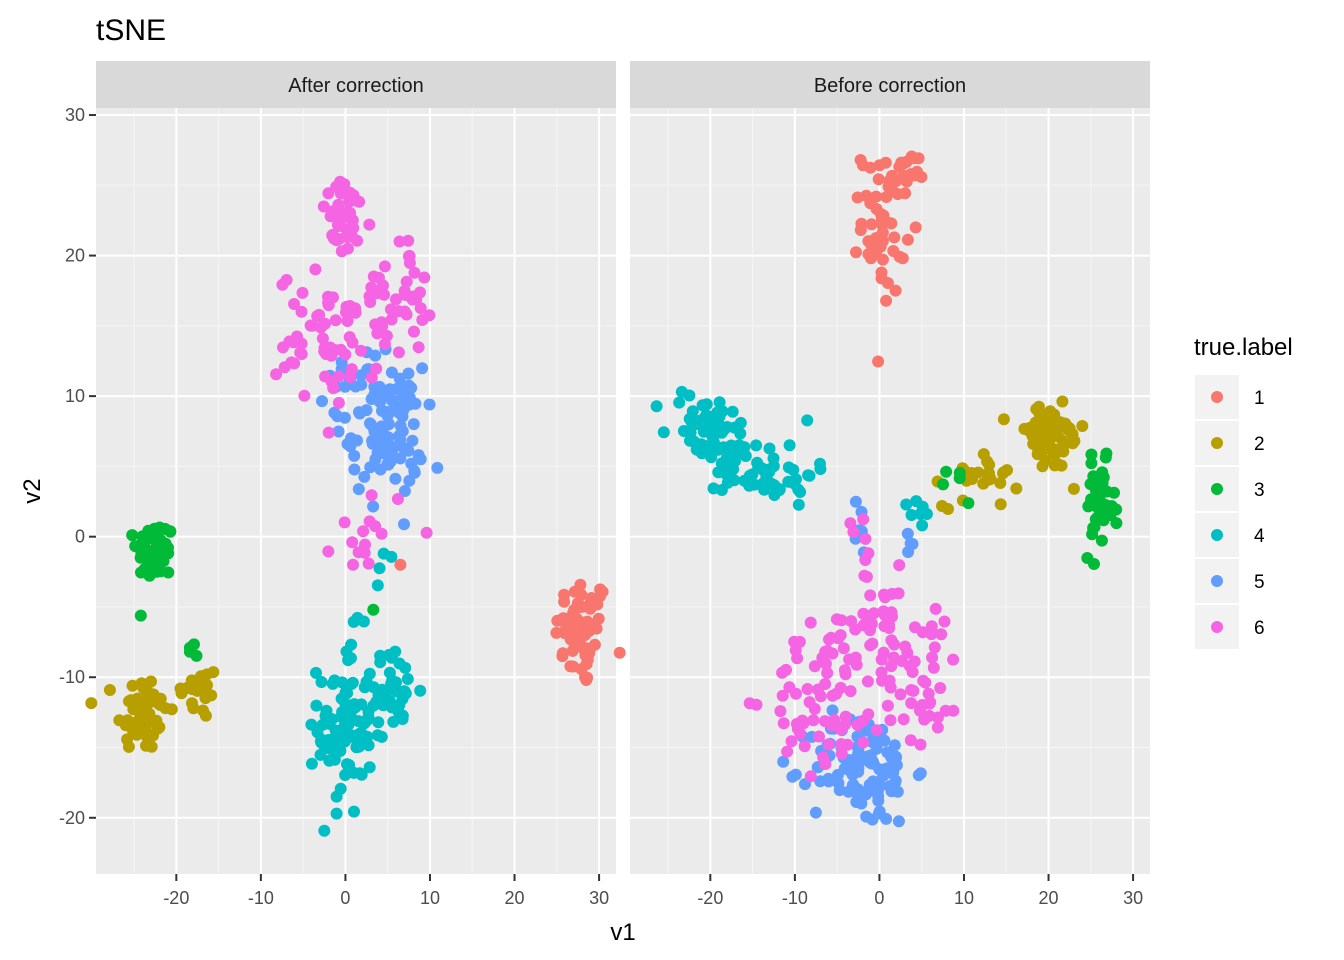 This screenshot has height=960, width=1344. What do you see at coordinates (1243, 347) in the screenshot?
I see `legend-title: true.label` at bounding box center [1243, 347].